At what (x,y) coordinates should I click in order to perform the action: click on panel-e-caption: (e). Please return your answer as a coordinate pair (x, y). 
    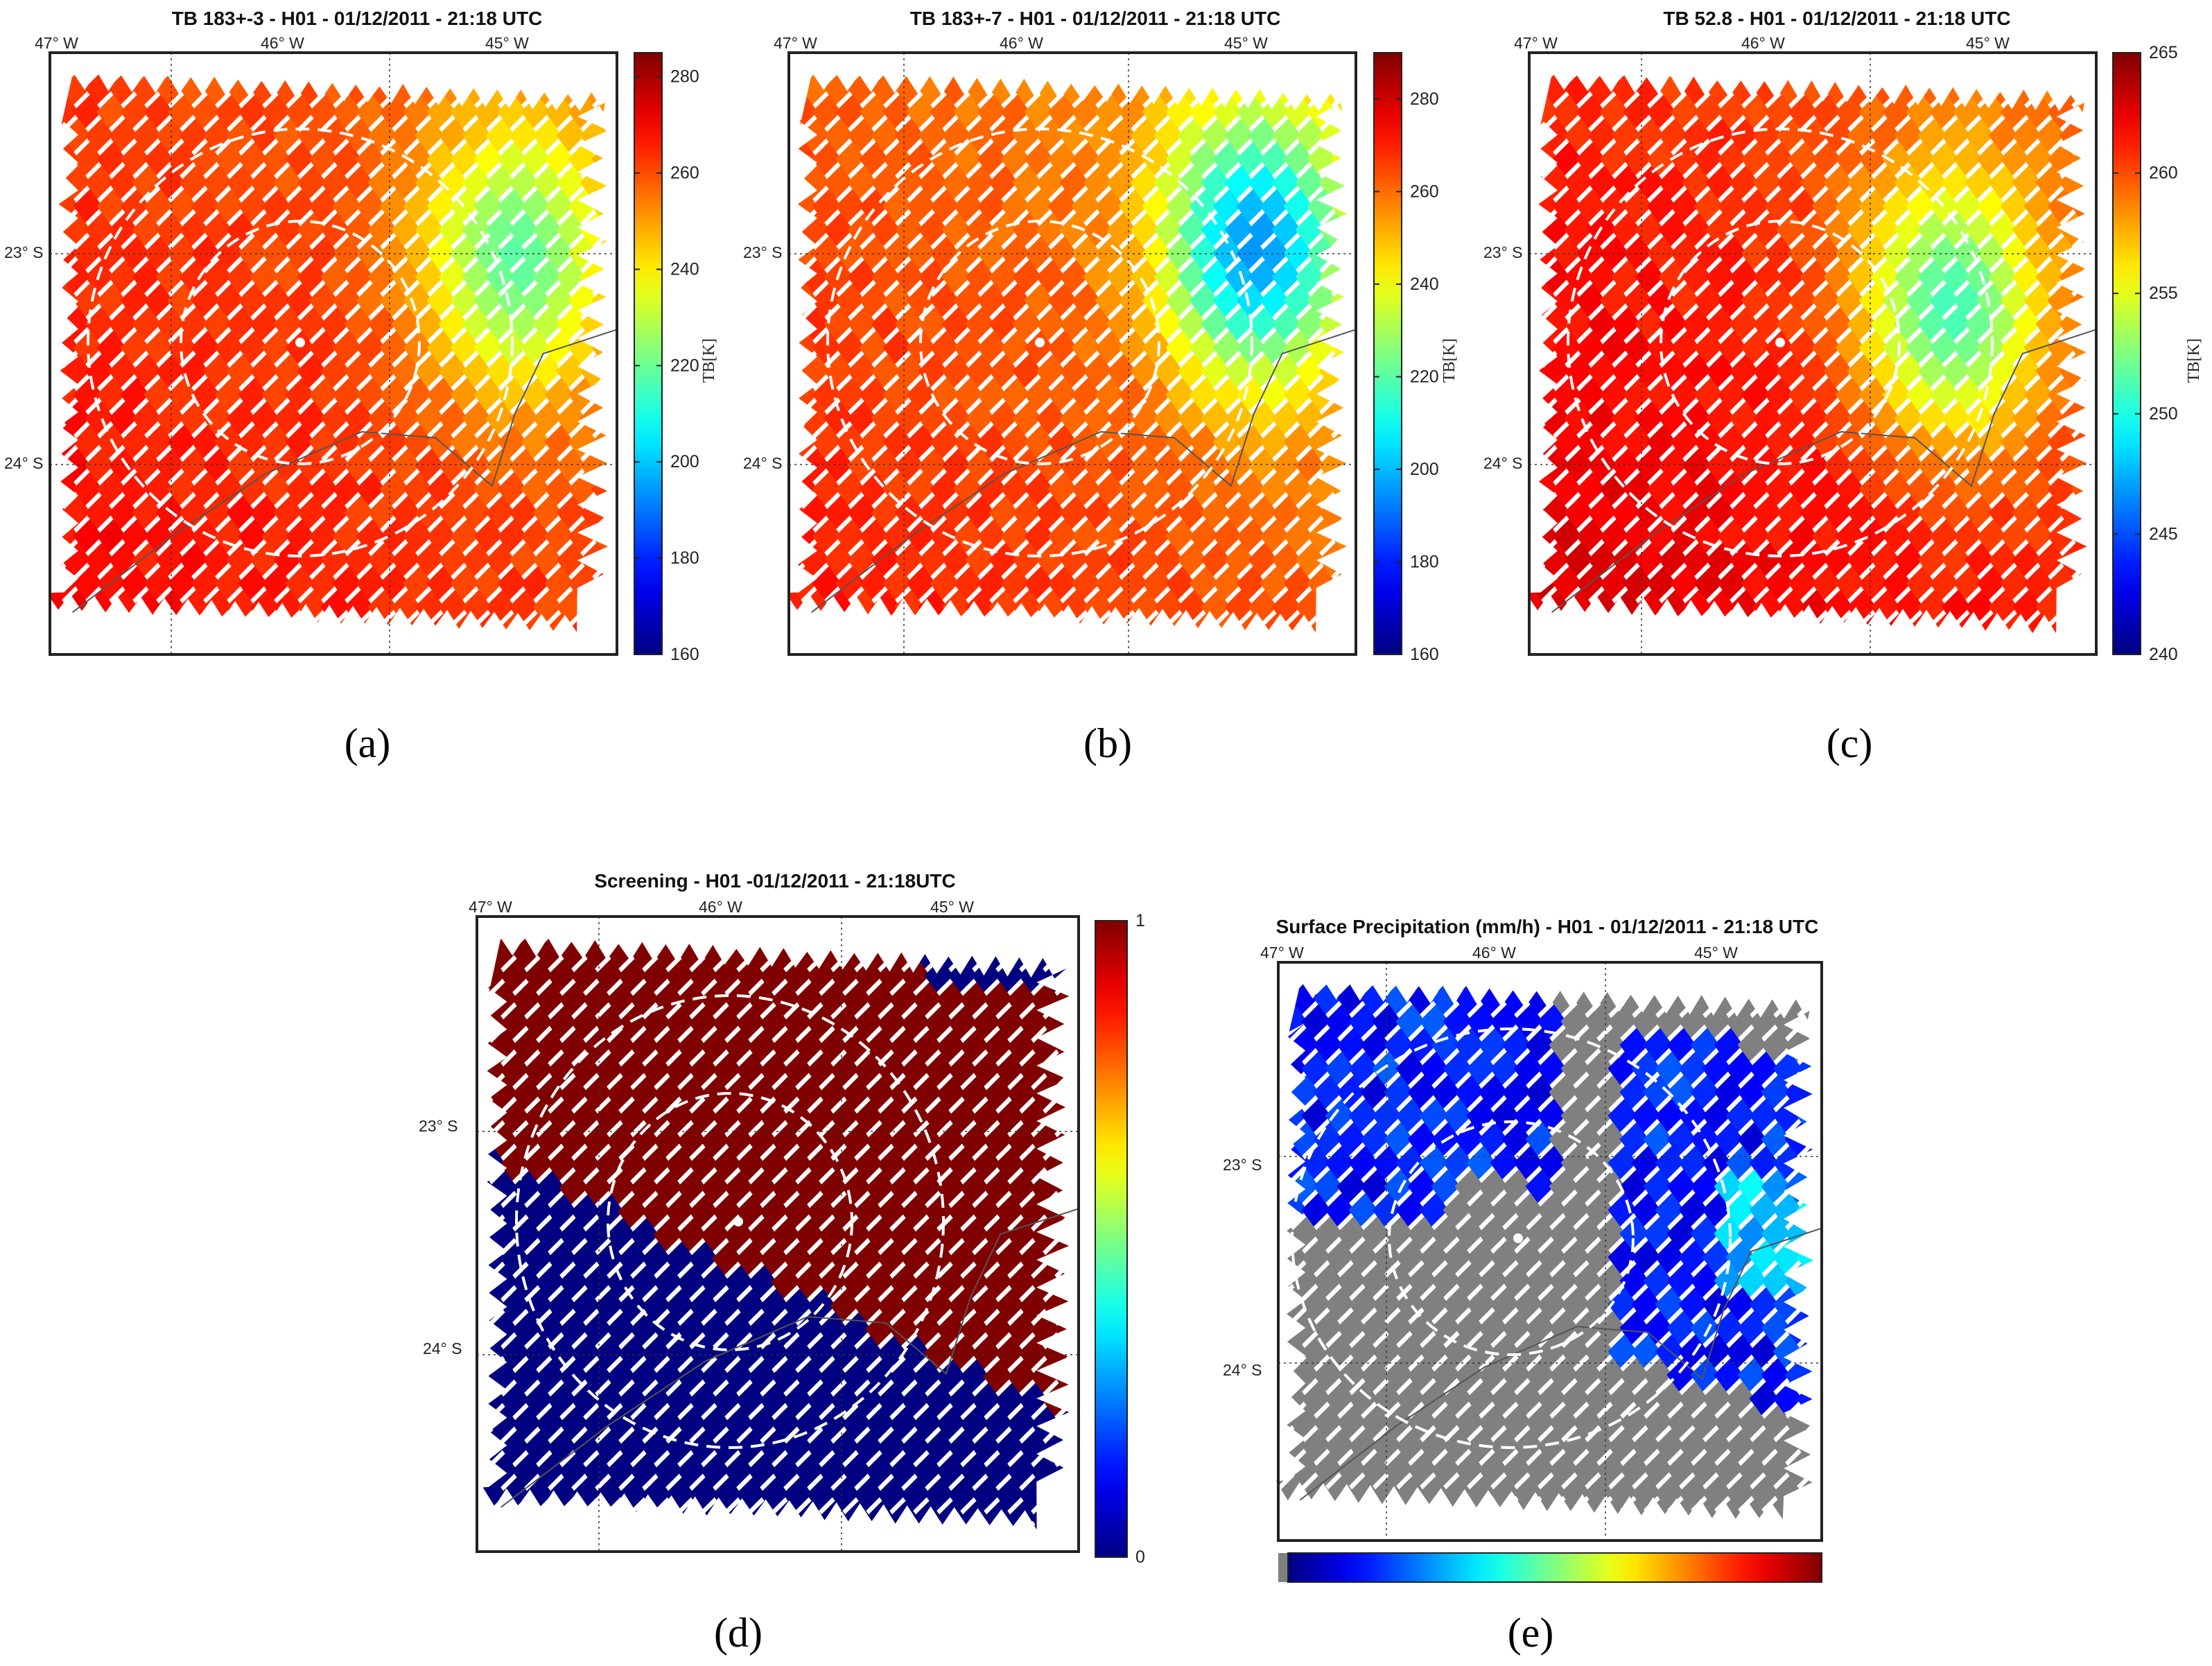
    Looking at the image, I should click on (1531, 1633).